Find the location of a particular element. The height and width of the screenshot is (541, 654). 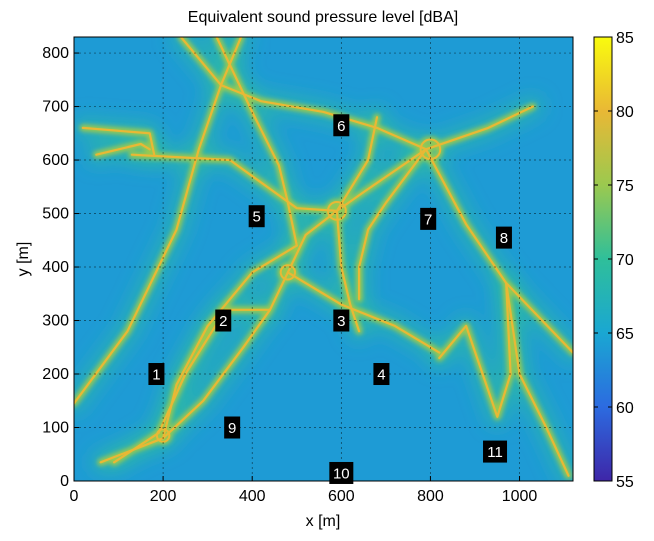

annotation-box: 8 is located at coordinates (503, 237).